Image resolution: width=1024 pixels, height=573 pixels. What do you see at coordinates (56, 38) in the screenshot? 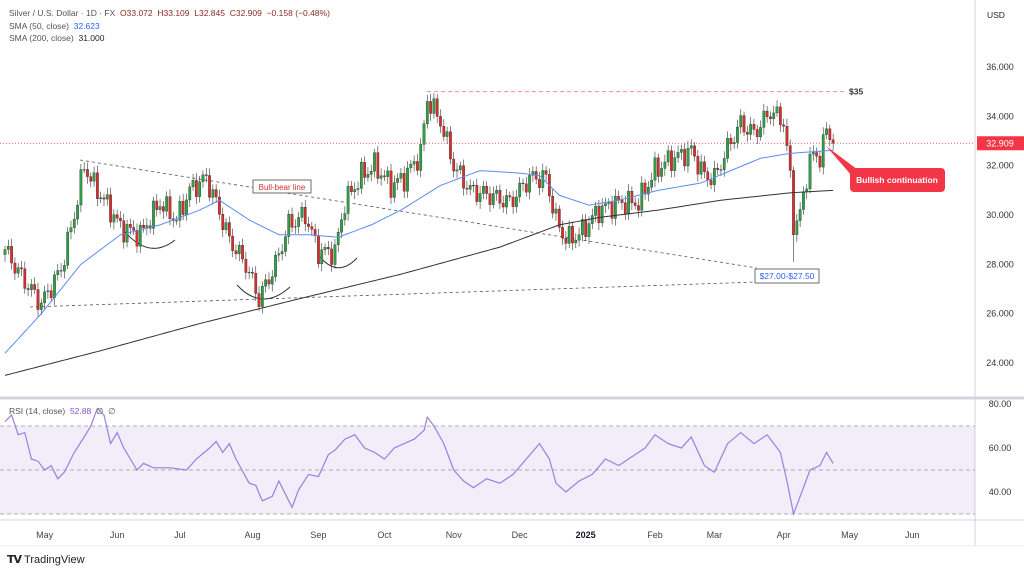
I see `sma200-legend: SMA (200, close) 31.000` at bounding box center [56, 38].